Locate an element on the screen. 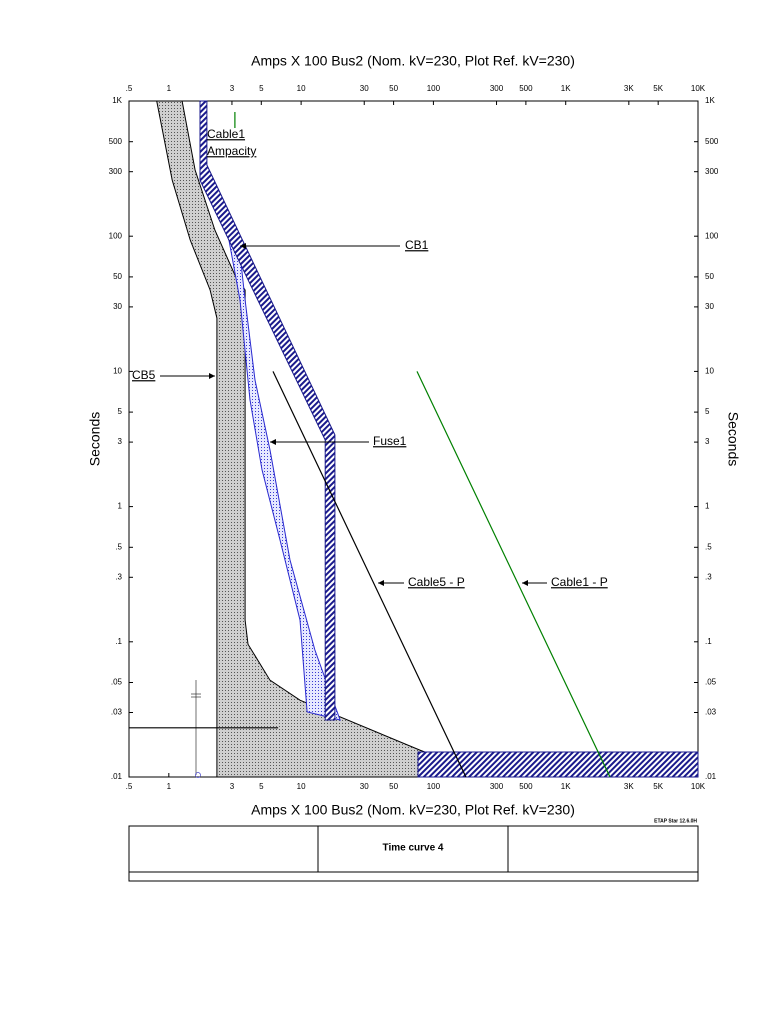 The image size is (768, 1024). curve-label: Fuse1 is located at coordinates (390, 441).